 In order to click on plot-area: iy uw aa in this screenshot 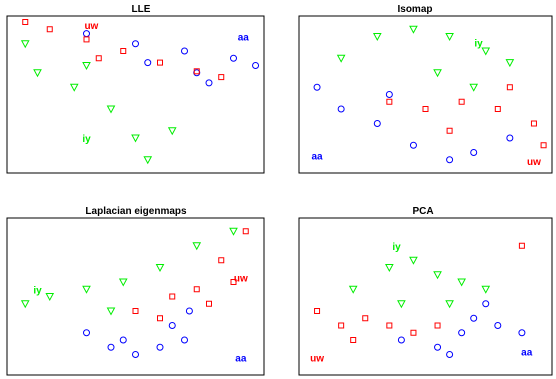, I will do `click(134, 295)`.